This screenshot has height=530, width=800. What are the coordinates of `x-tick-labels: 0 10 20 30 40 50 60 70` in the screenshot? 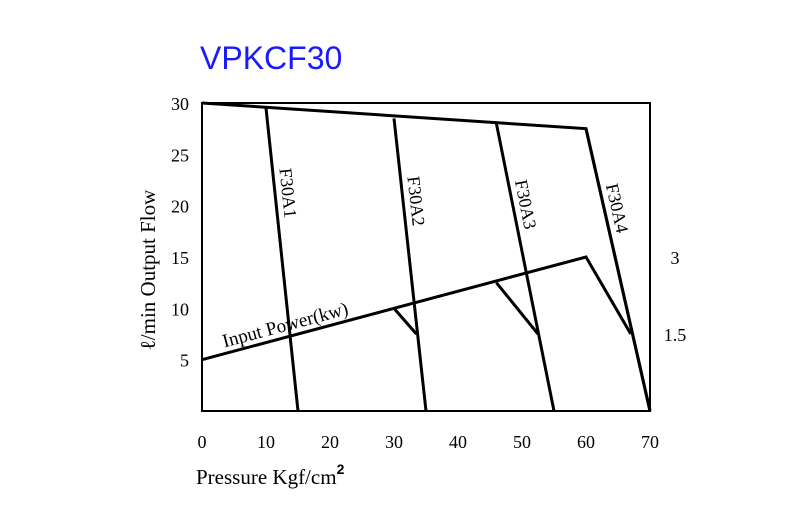 It's located at (429, 442).